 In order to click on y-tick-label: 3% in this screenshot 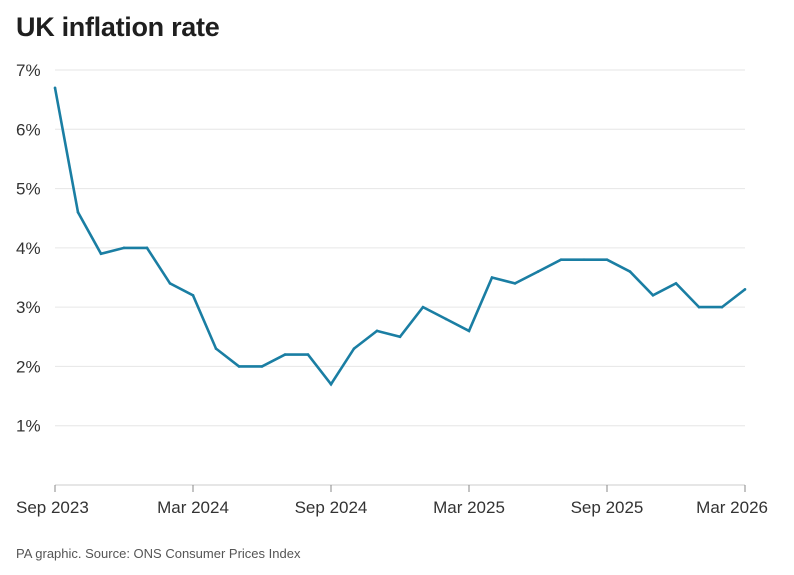, I will do `click(28, 307)`.